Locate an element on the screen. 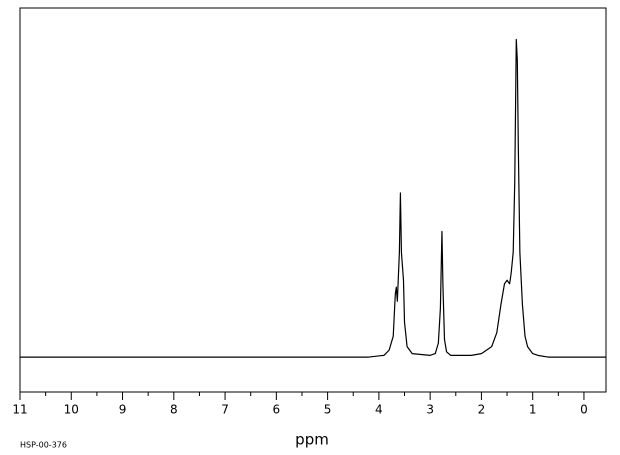 The width and height of the screenshot is (620, 455). x-tick-label: 2 is located at coordinates (482, 410).